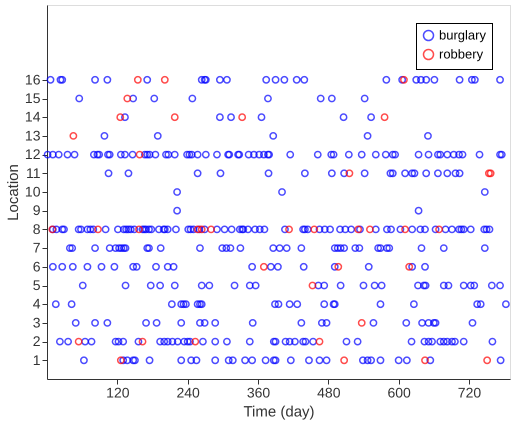 This screenshot has height=424, width=517. Describe the element at coordinates (32, 98) in the screenshot. I see `y-tick-label: 15` at that location.